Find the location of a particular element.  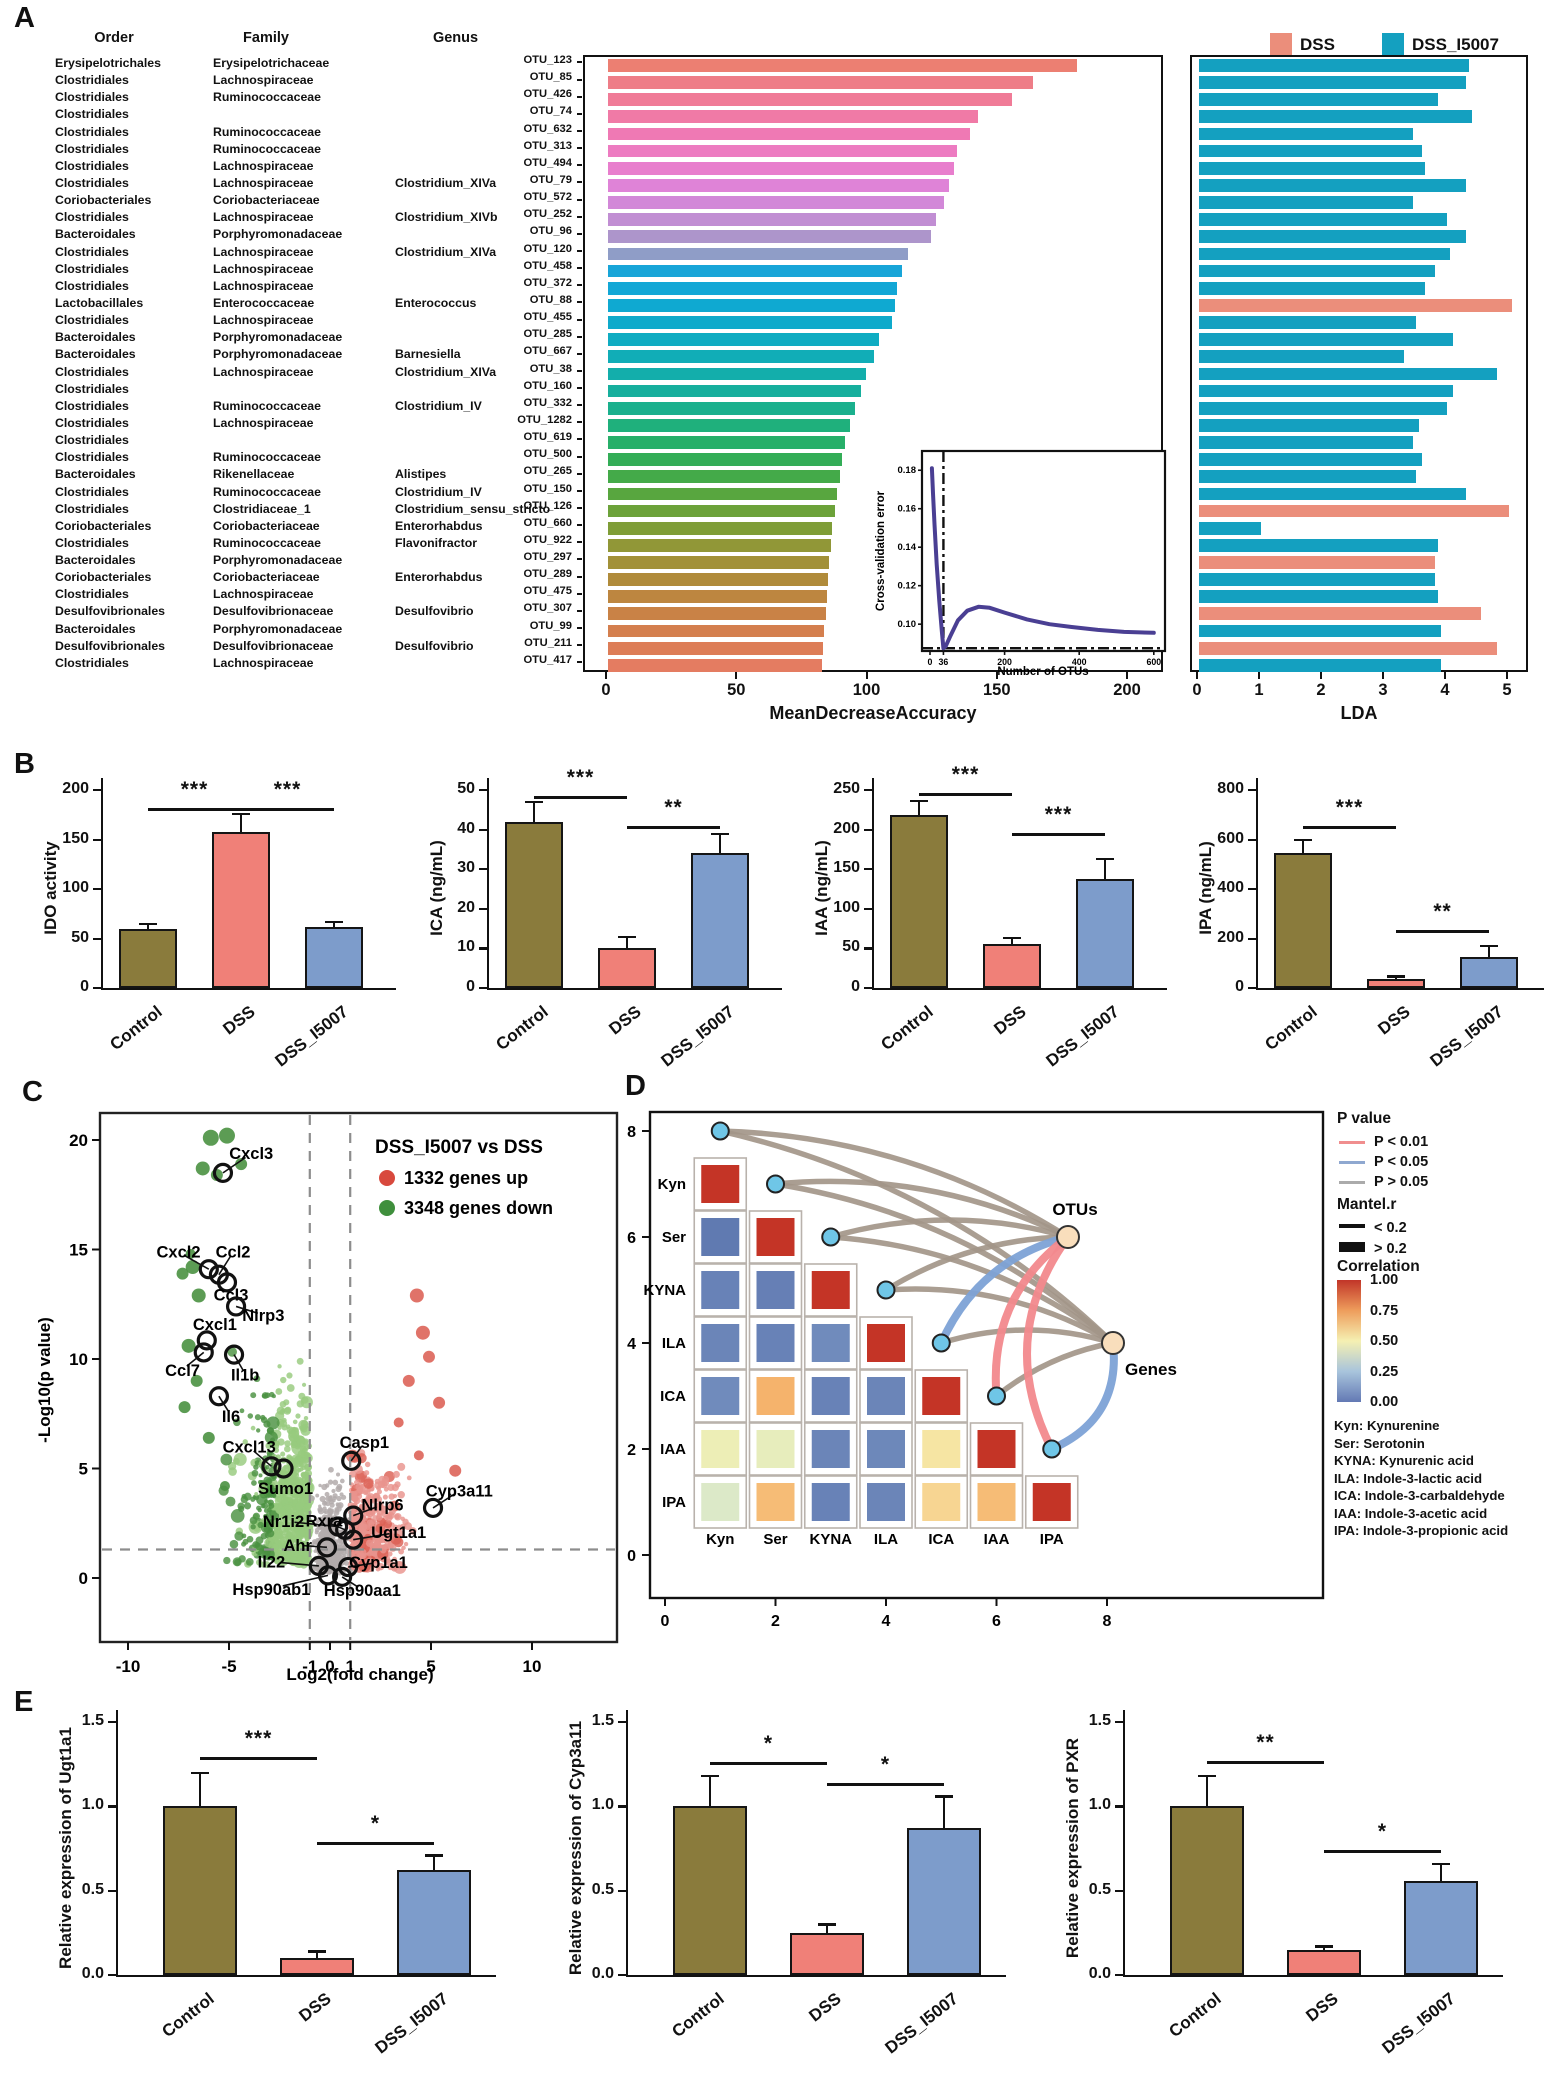

heatmap-col-label: ICA is located at coordinates (941, 1539).